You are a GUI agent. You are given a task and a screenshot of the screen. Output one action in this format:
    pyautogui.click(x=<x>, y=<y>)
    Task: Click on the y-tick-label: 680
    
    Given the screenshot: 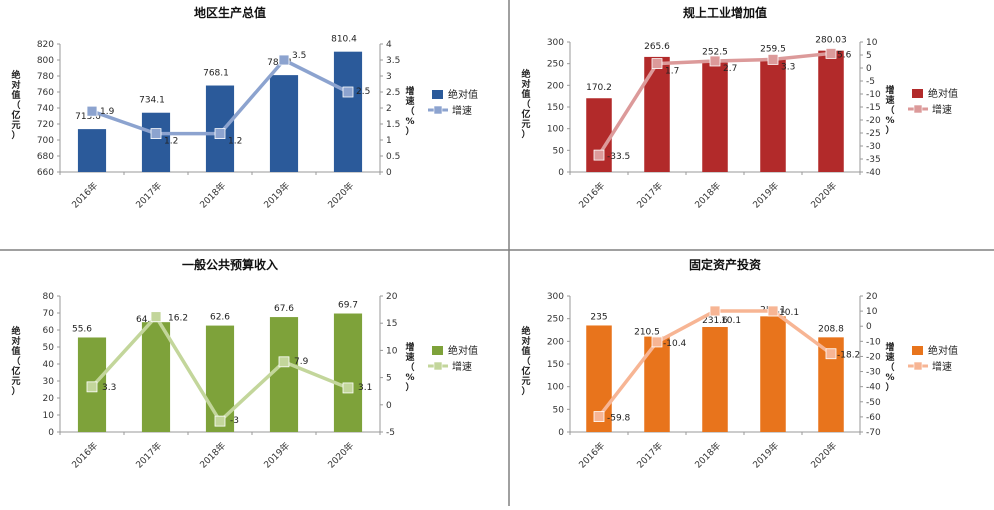 What is the action you would take?
    pyautogui.click(x=45, y=157)
    